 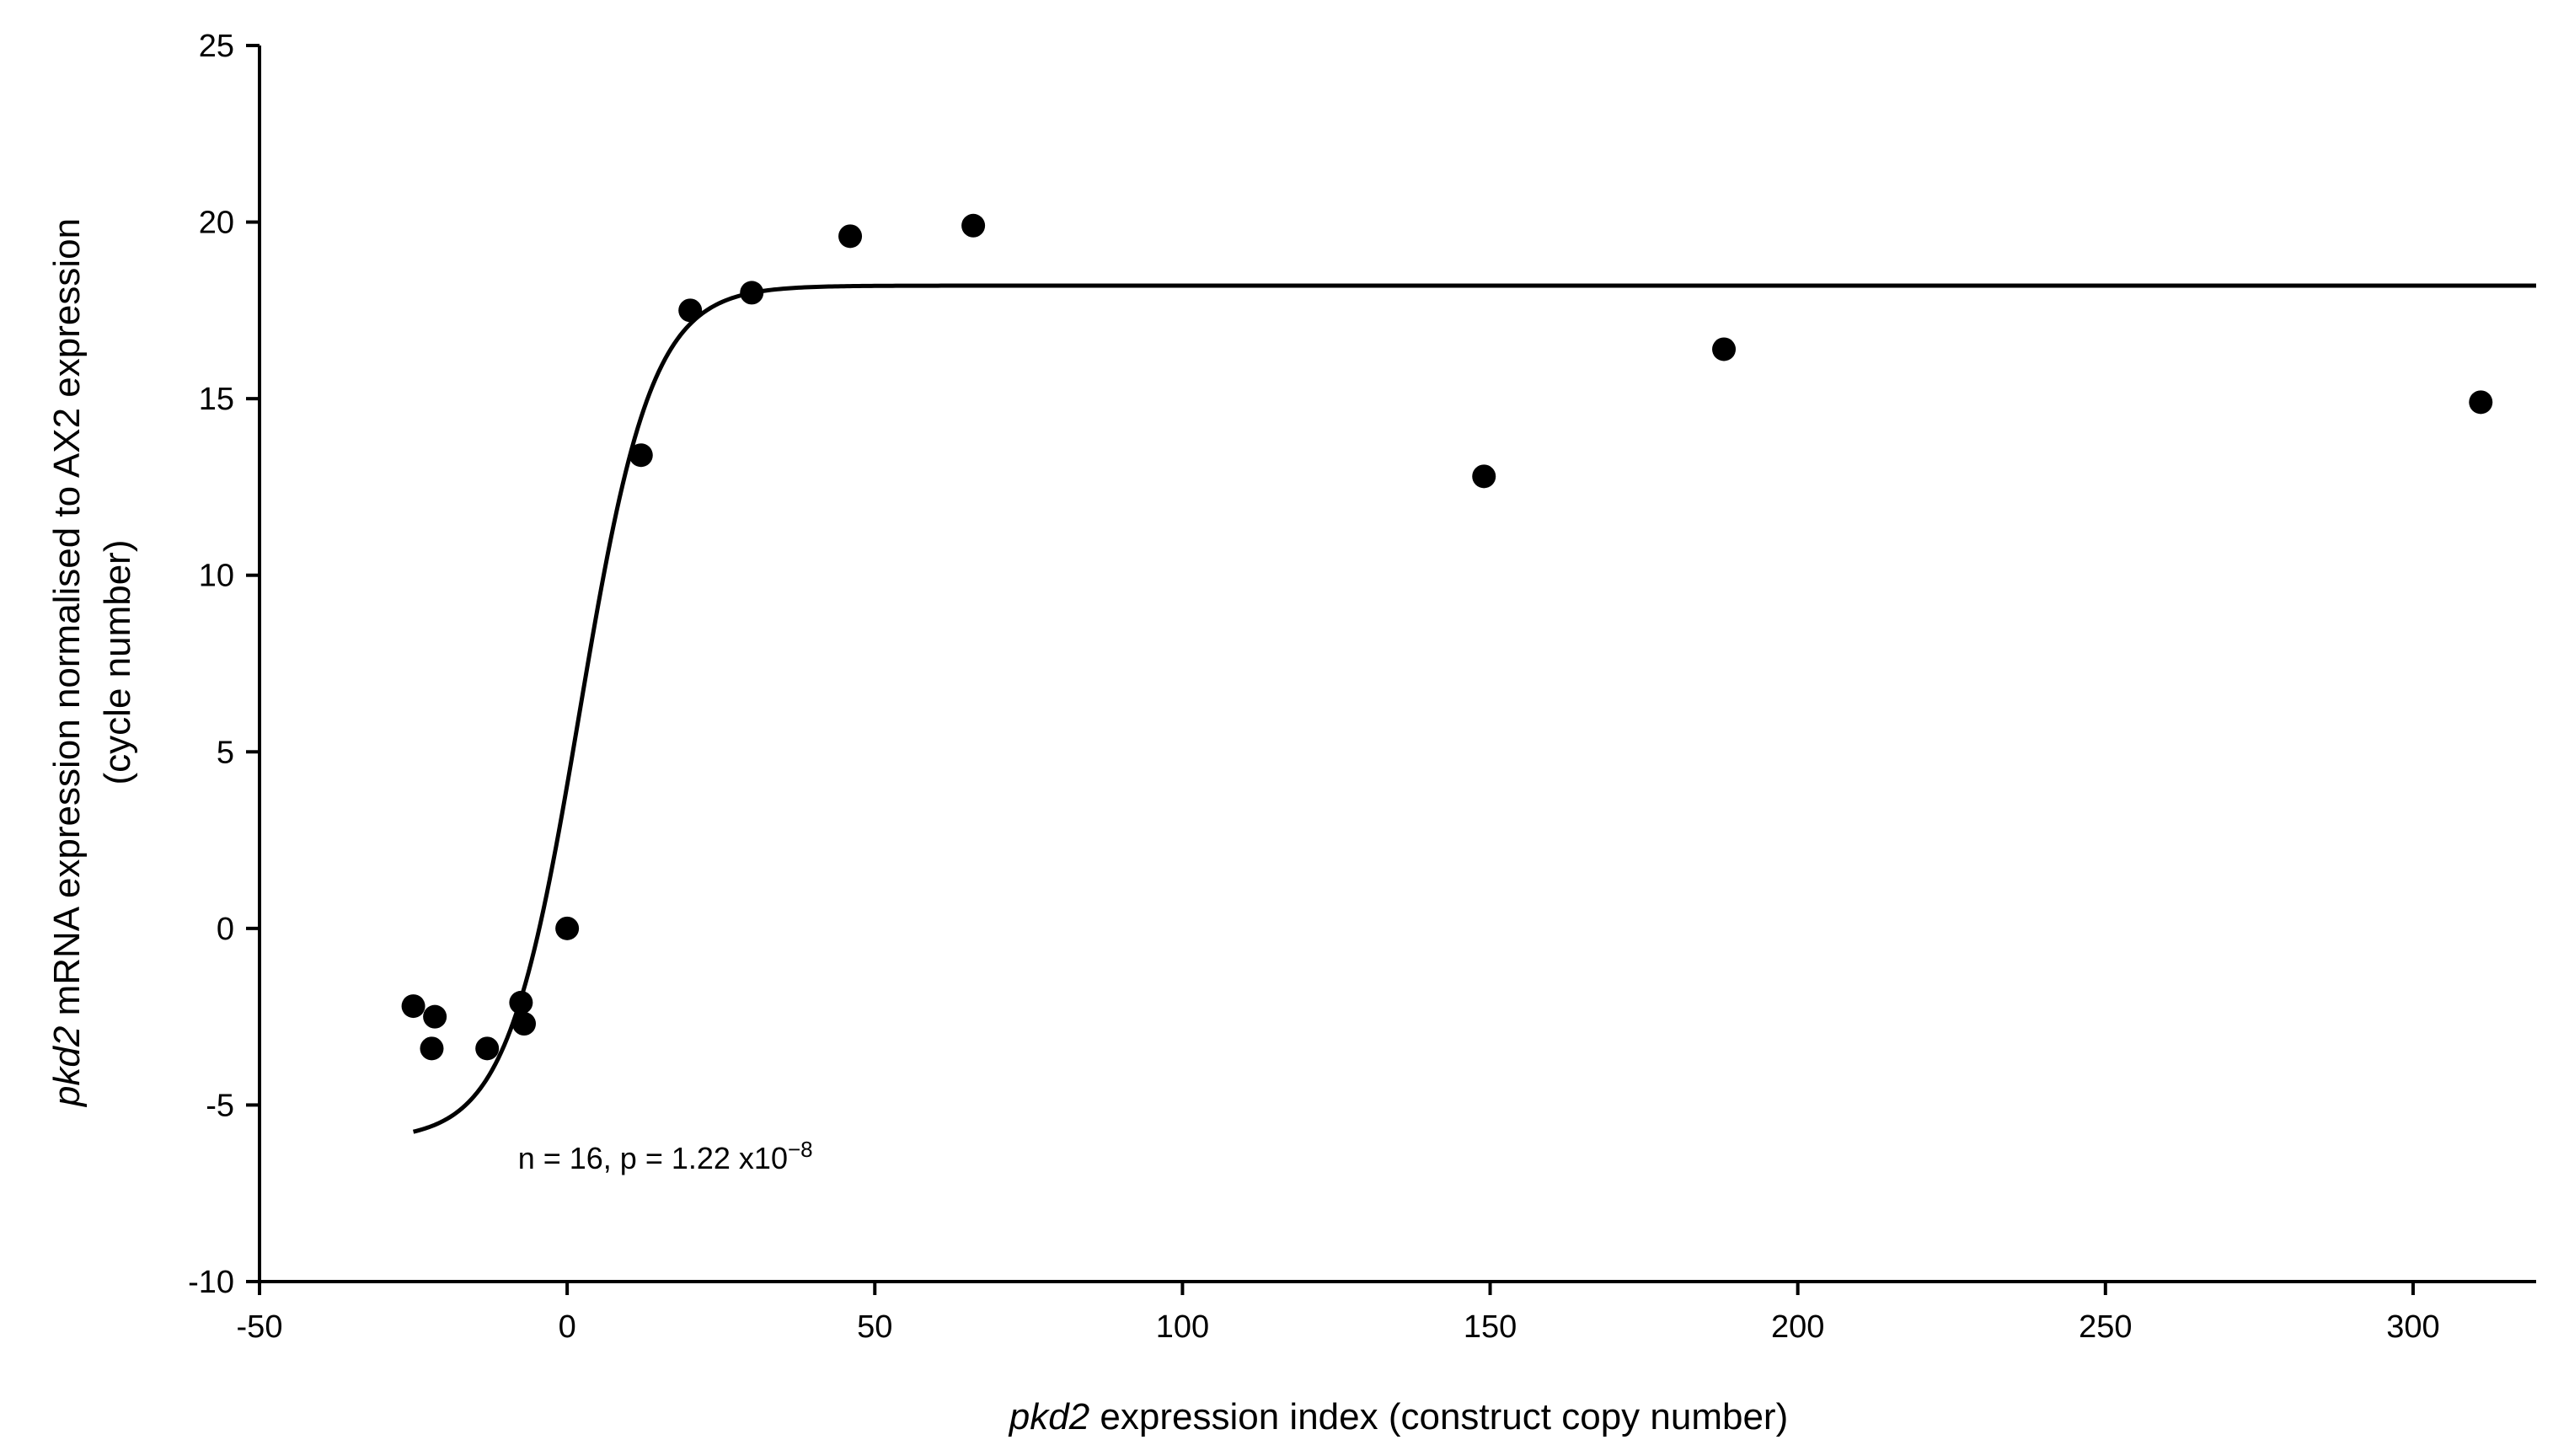 What do you see at coordinates (2412, 1327) in the screenshot?
I see `x-tick-label: 300` at bounding box center [2412, 1327].